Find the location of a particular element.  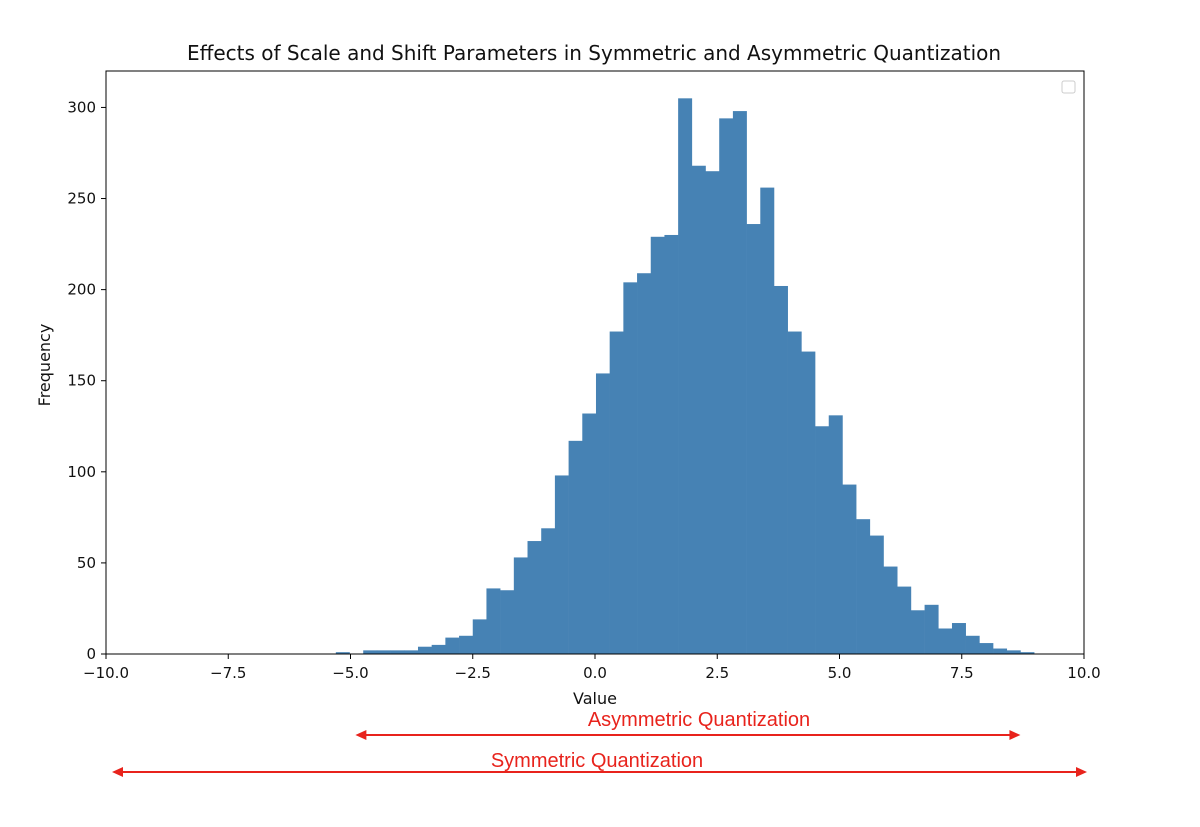

legend-box is located at coordinates (1068, 87).